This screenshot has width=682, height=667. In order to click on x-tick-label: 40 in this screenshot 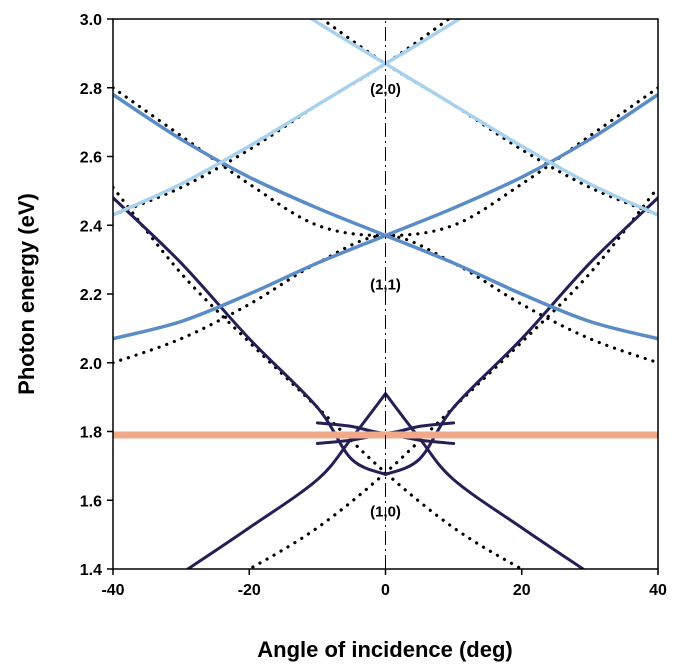, I will do `click(658, 590)`.